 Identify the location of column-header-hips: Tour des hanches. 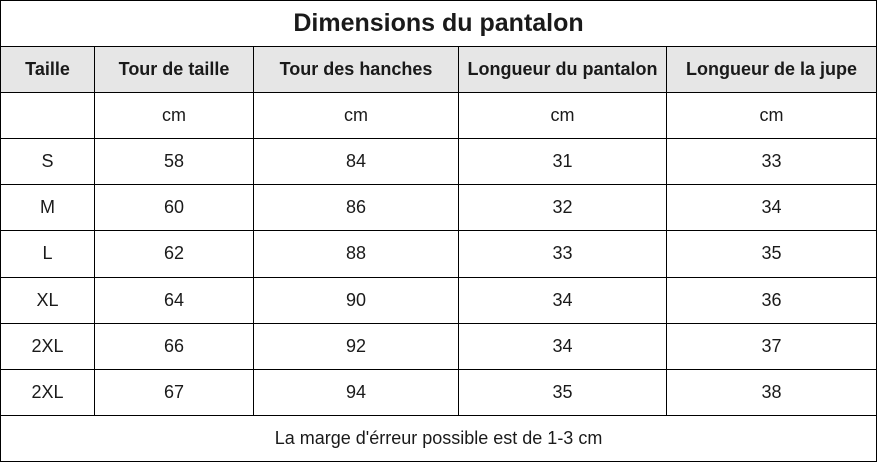
(356, 69).